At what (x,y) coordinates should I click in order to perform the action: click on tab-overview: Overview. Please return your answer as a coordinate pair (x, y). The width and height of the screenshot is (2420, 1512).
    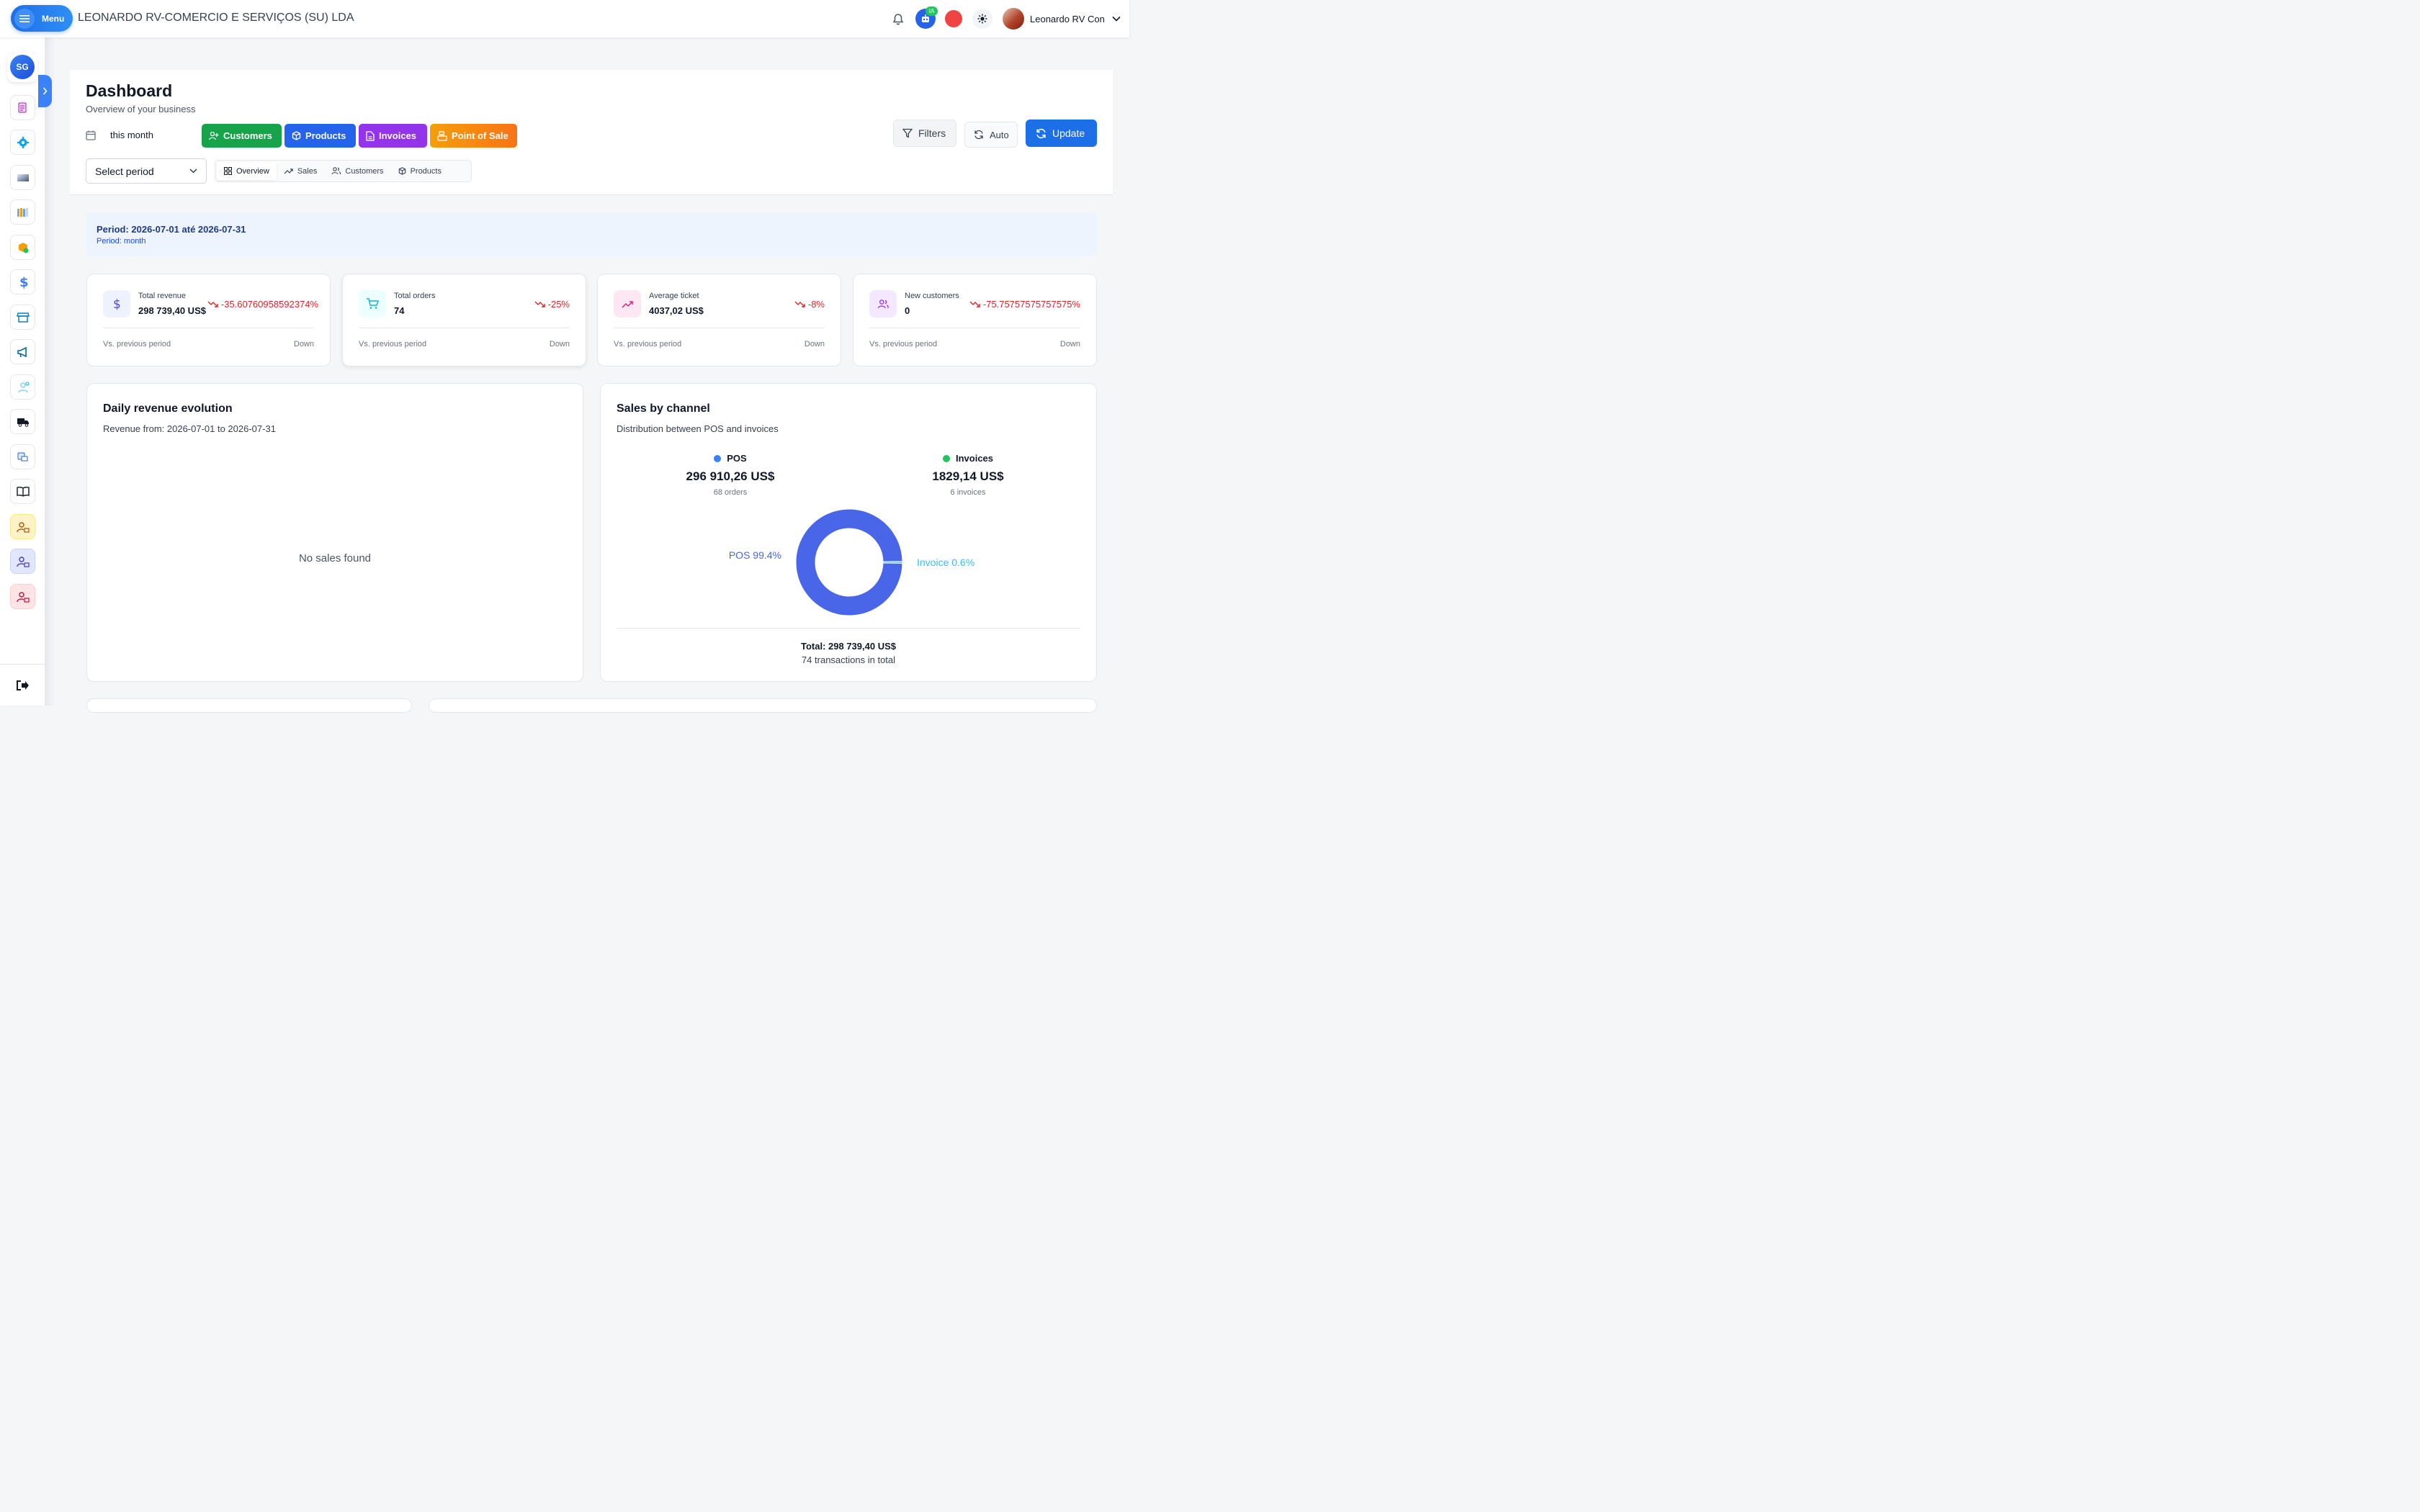
    Looking at the image, I should click on (247, 171).